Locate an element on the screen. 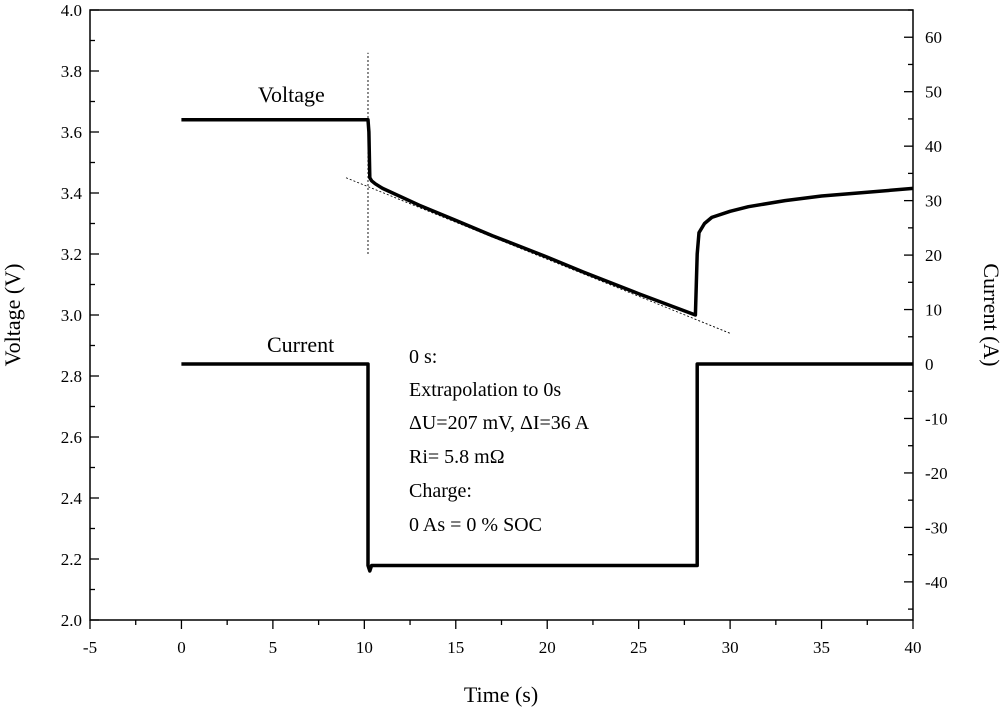 The image size is (1000, 713). x-tick-label: 15 is located at coordinates (455, 647).